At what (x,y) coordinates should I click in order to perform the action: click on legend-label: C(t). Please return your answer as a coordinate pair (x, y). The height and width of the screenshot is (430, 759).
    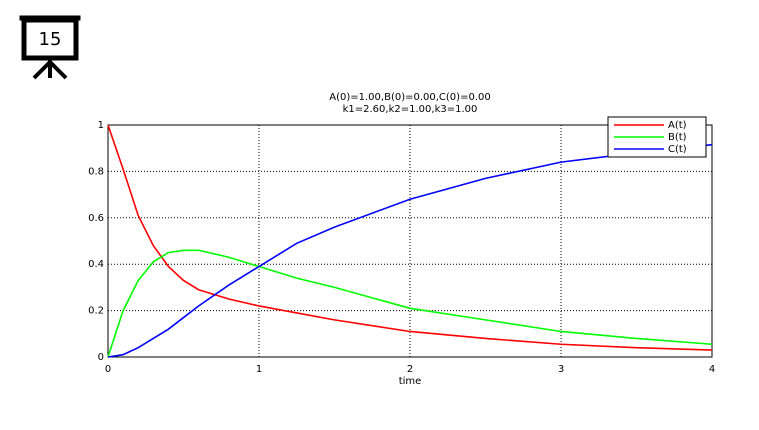
    Looking at the image, I should click on (677, 149).